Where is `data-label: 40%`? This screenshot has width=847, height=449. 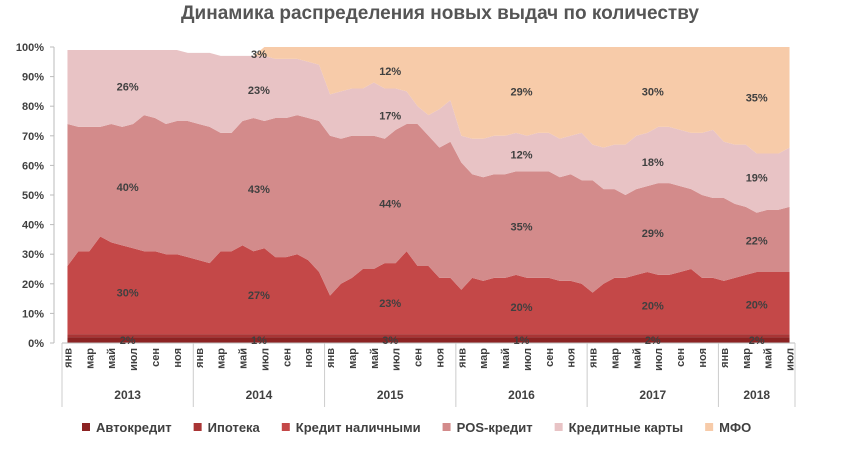 data-label: 40% is located at coordinates (128, 188).